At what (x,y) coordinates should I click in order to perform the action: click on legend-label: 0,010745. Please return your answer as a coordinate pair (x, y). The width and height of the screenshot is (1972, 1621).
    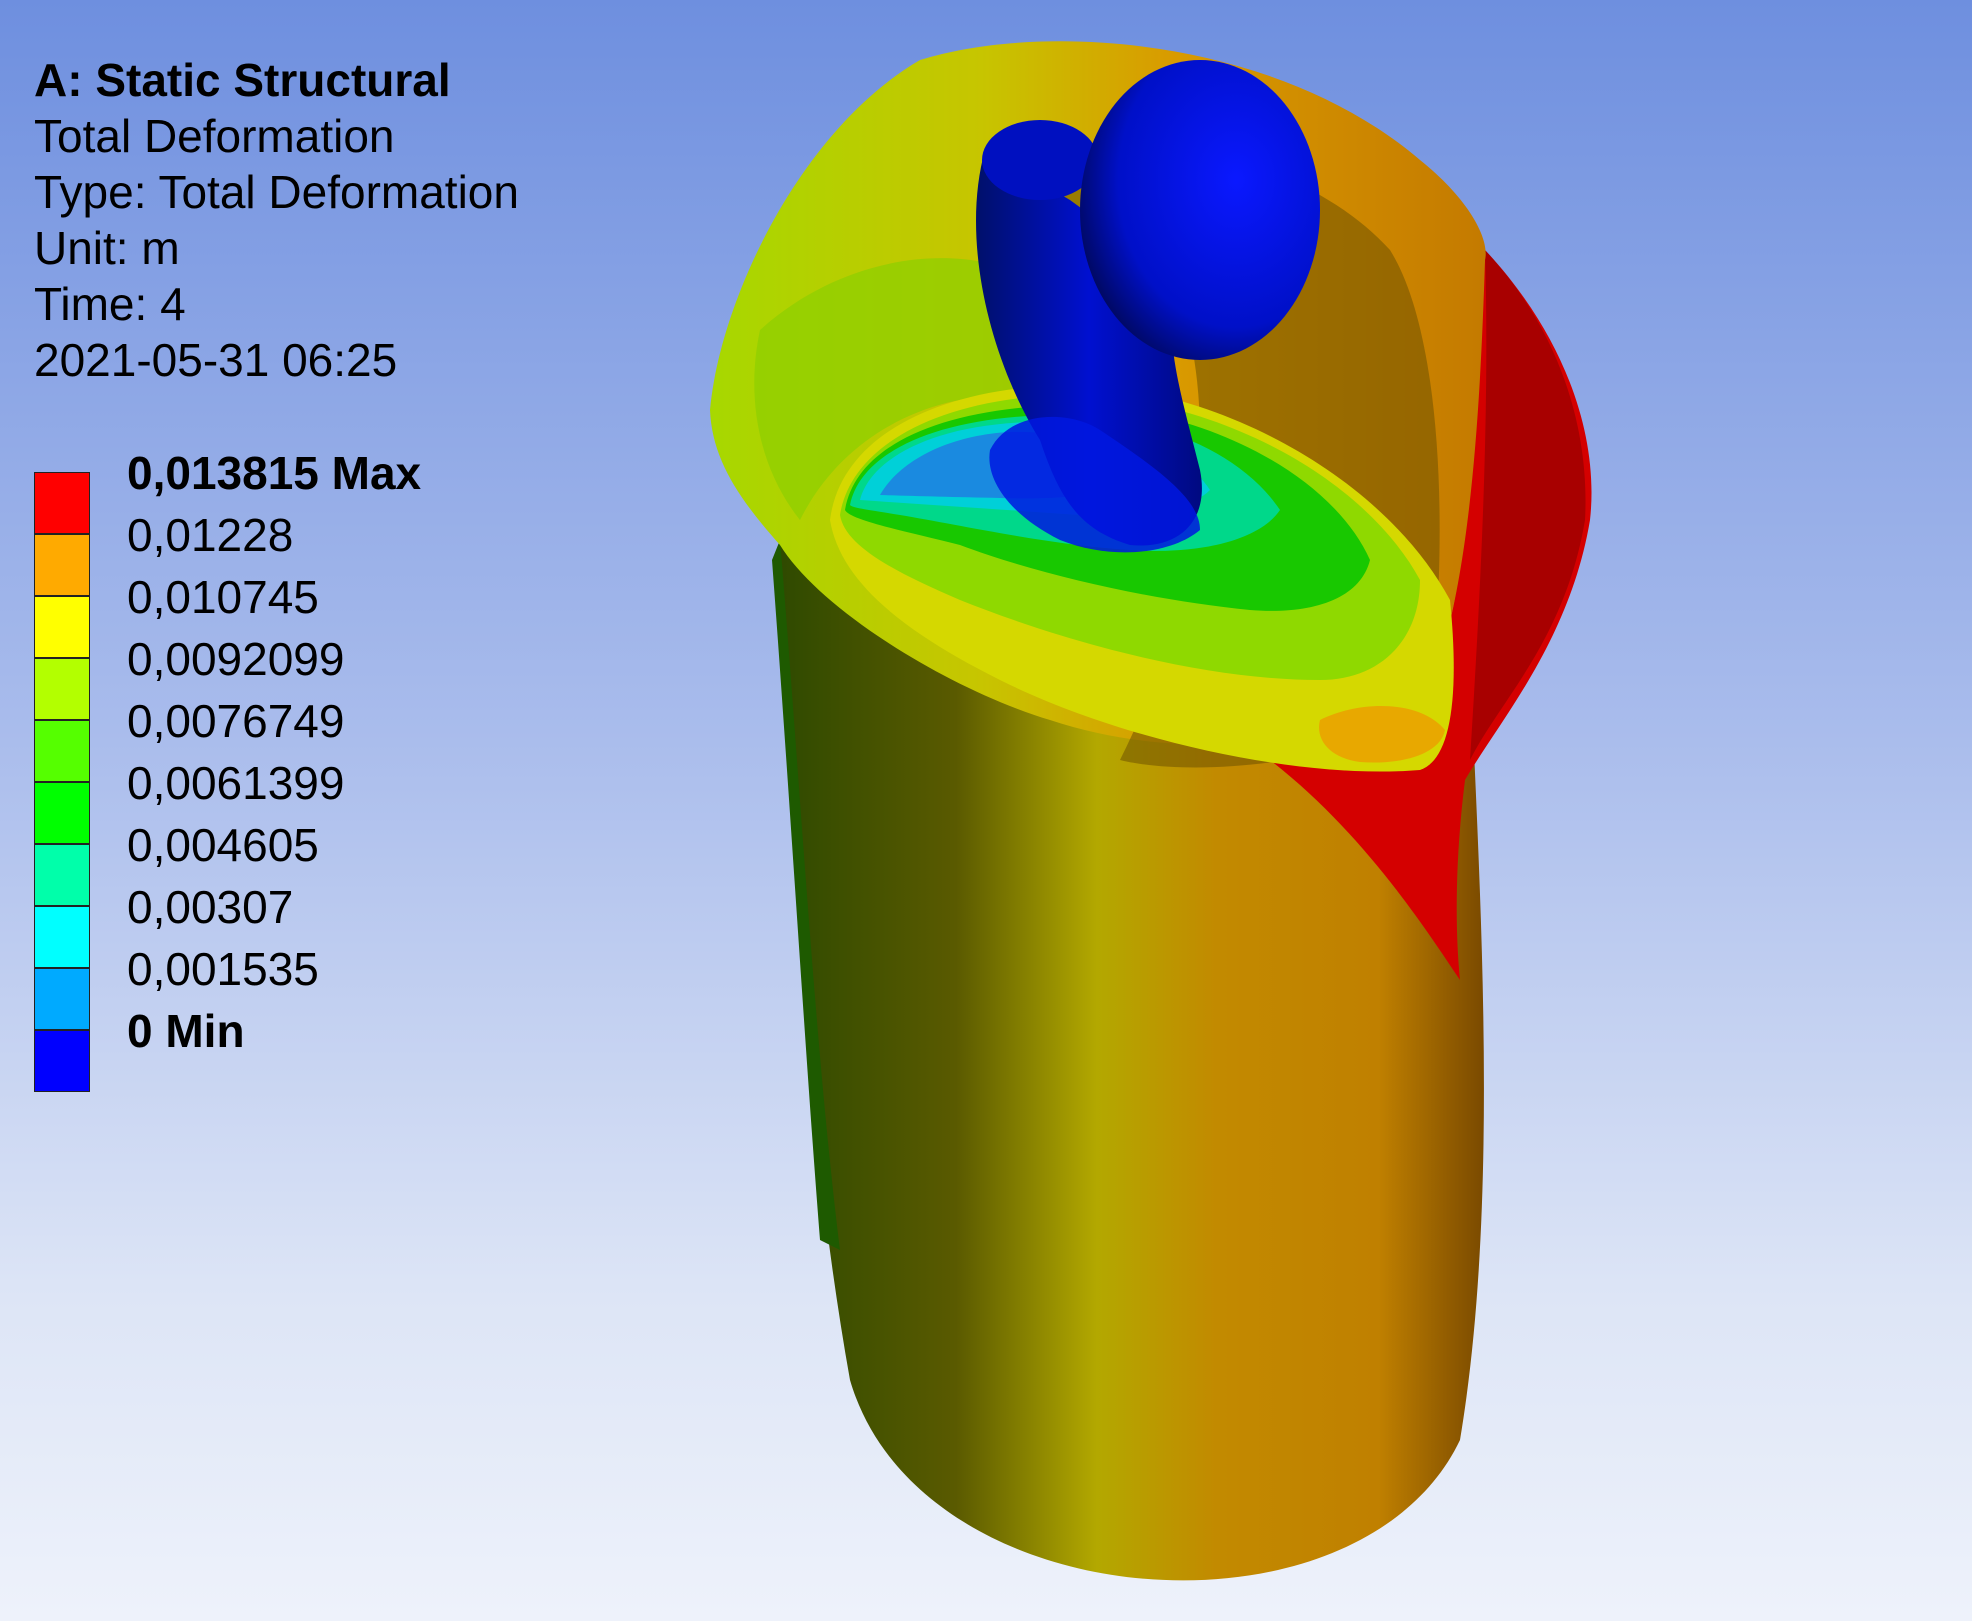
    Looking at the image, I should click on (223, 597).